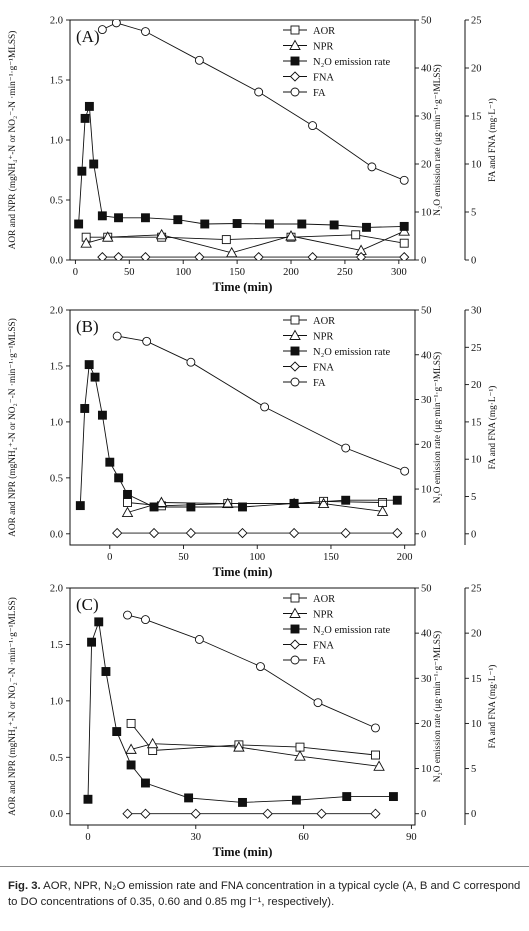 The width and height of the screenshot is (529, 931). Describe the element at coordinates (476, 679) in the screenshot. I see `y-right2-tick-label: 15` at that location.